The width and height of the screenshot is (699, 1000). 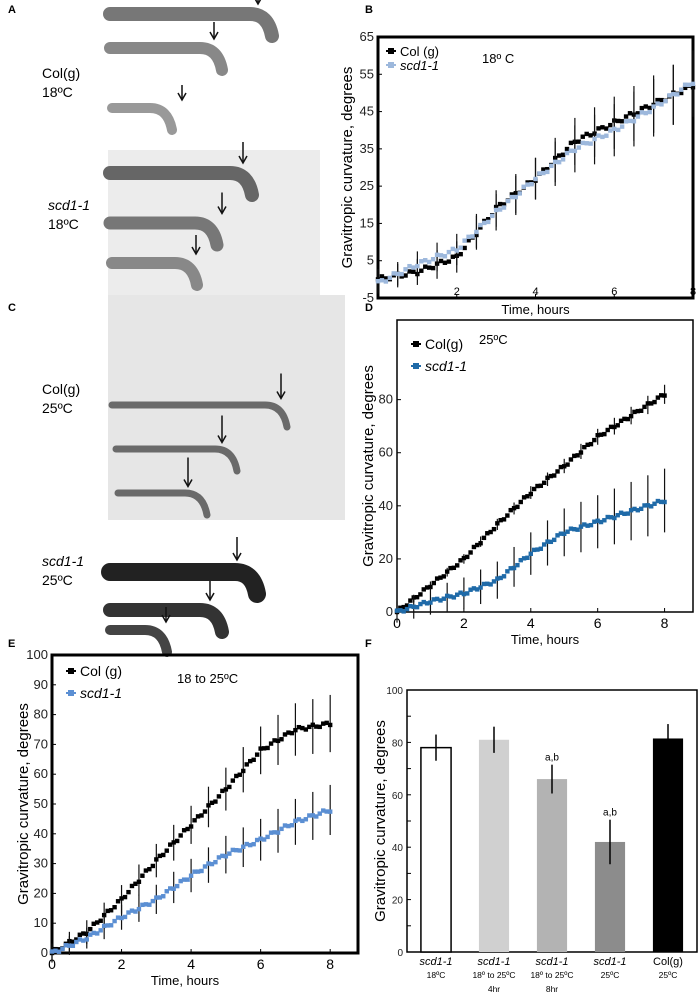 What do you see at coordinates (370, 260) in the screenshot?
I see `y-tick-label: 5` at bounding box center [370, 260].